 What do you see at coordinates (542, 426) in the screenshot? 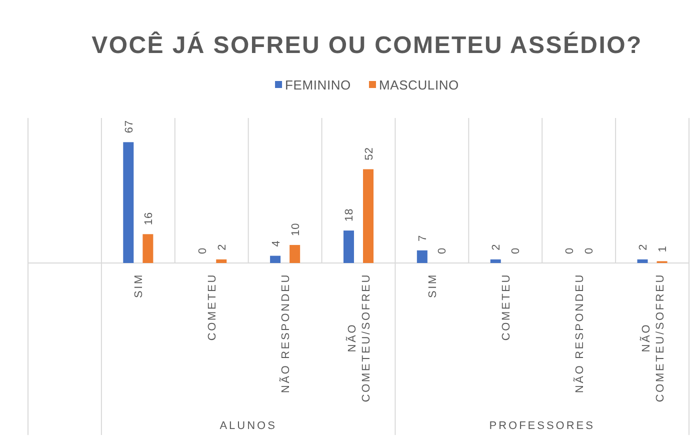
I see `text: PROFESSORES` at bounding box center [542, 426].